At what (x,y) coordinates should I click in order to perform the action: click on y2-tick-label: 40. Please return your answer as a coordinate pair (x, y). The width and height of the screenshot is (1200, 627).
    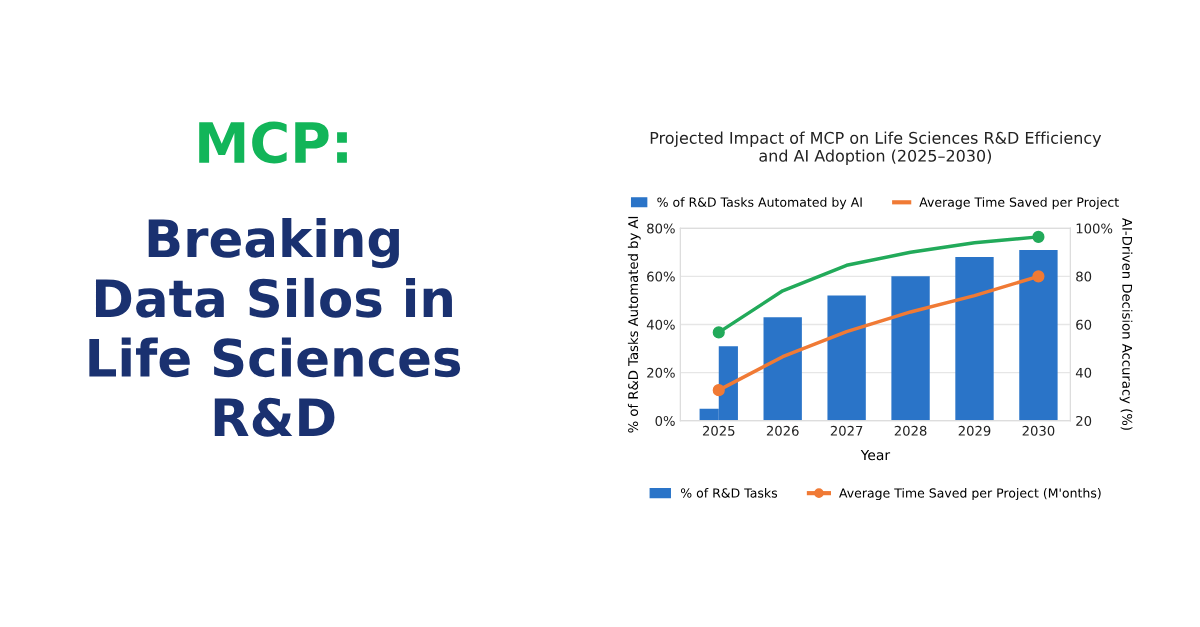
    Looking at the image, I should click on (1083, 372).